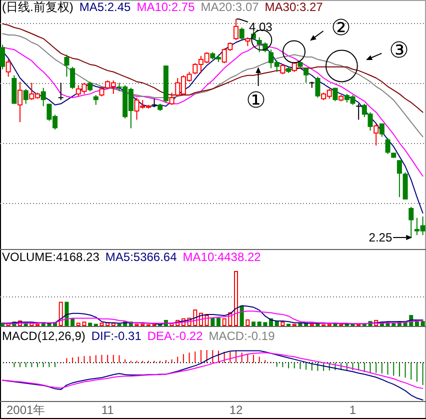 This screenshot has width=426, height=419. What do you see at coordinates (107, 410) in the screenshot?
I see `x-tick-label: 11` at bounding box center [107, 410].